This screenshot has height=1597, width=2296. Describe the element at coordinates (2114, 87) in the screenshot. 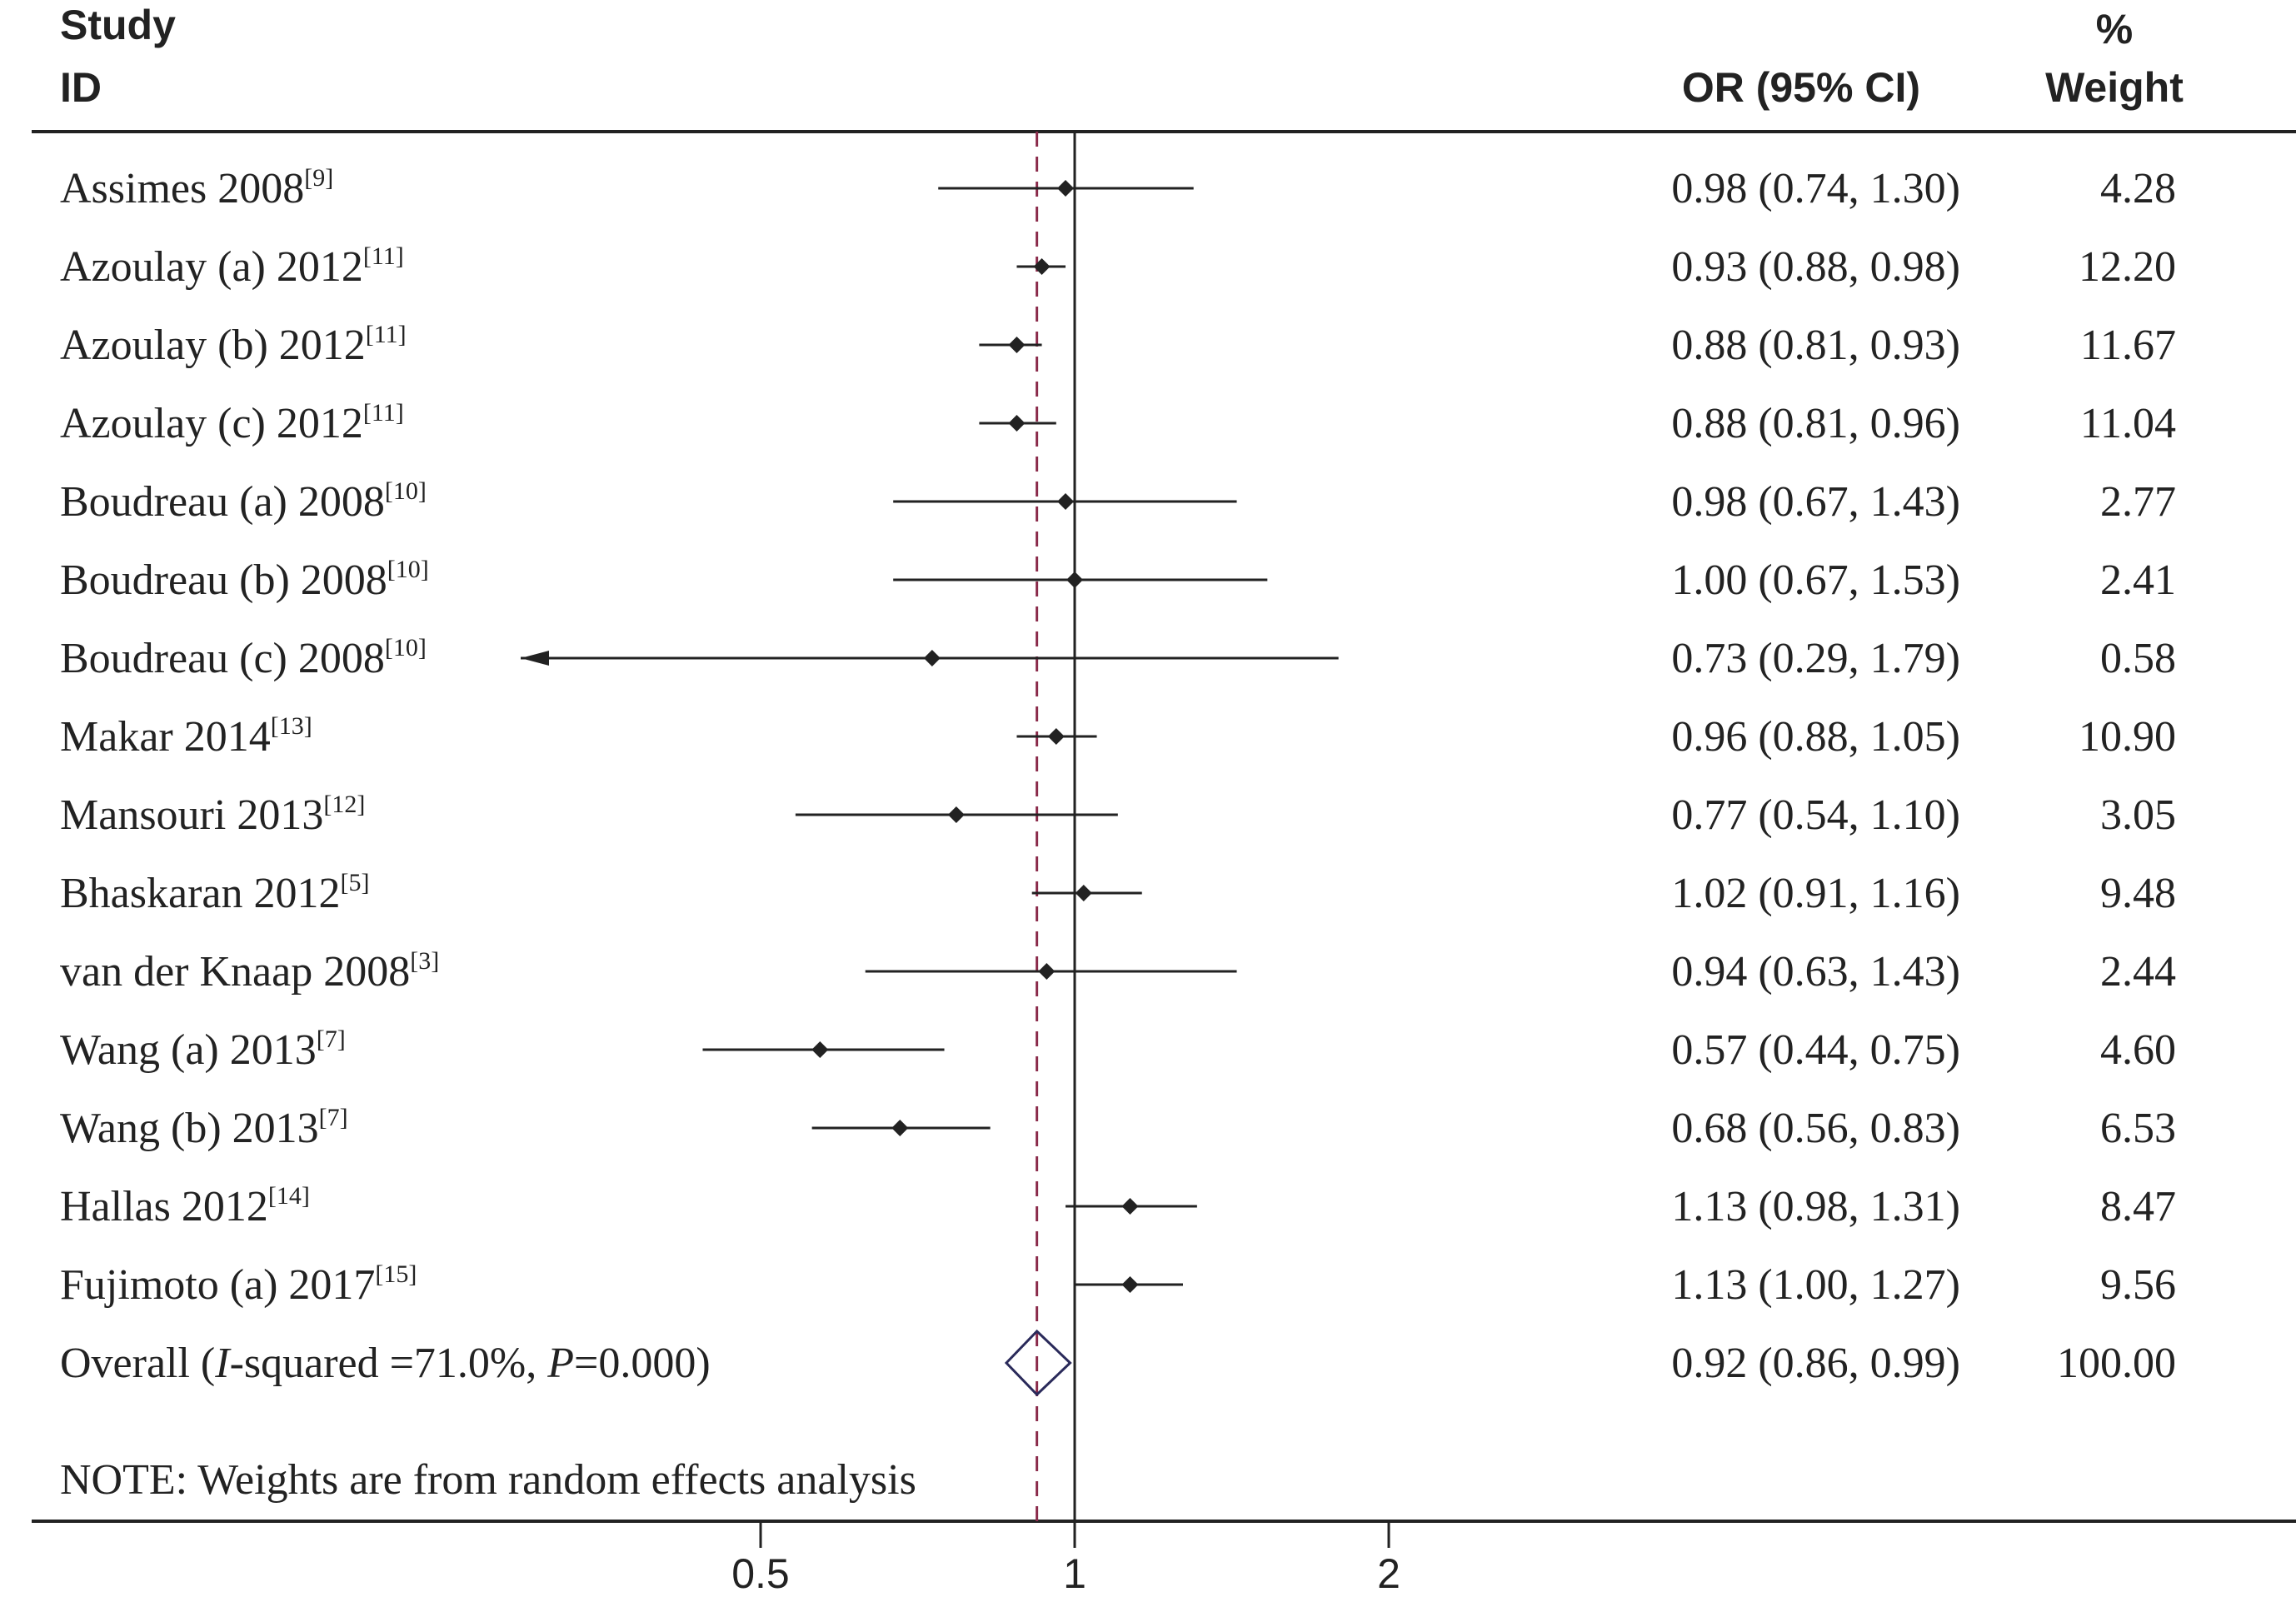

I see `header-weight: Weight` at that location.